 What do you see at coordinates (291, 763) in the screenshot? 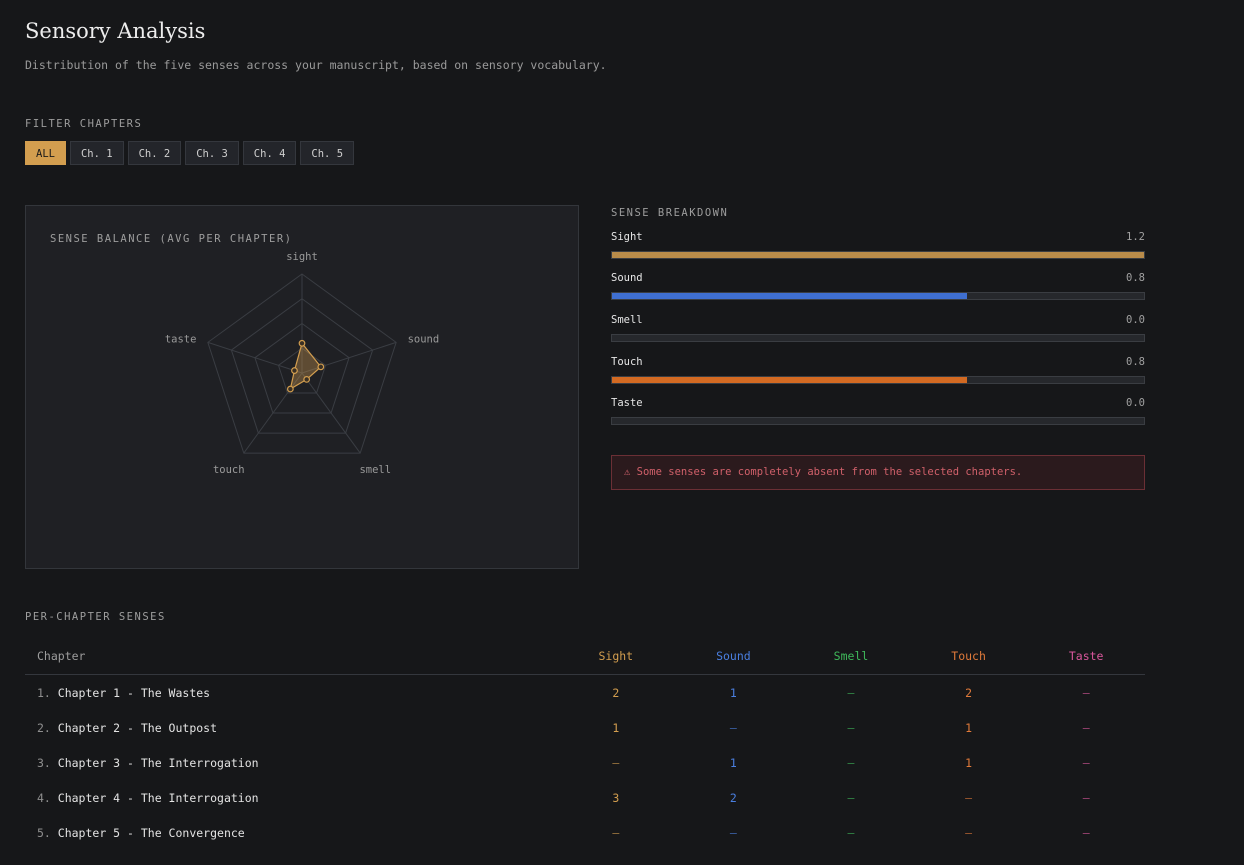
I see `chapter-cell: 3. Chapter 3 - The Interrogation` at bounding box center [291, 763].